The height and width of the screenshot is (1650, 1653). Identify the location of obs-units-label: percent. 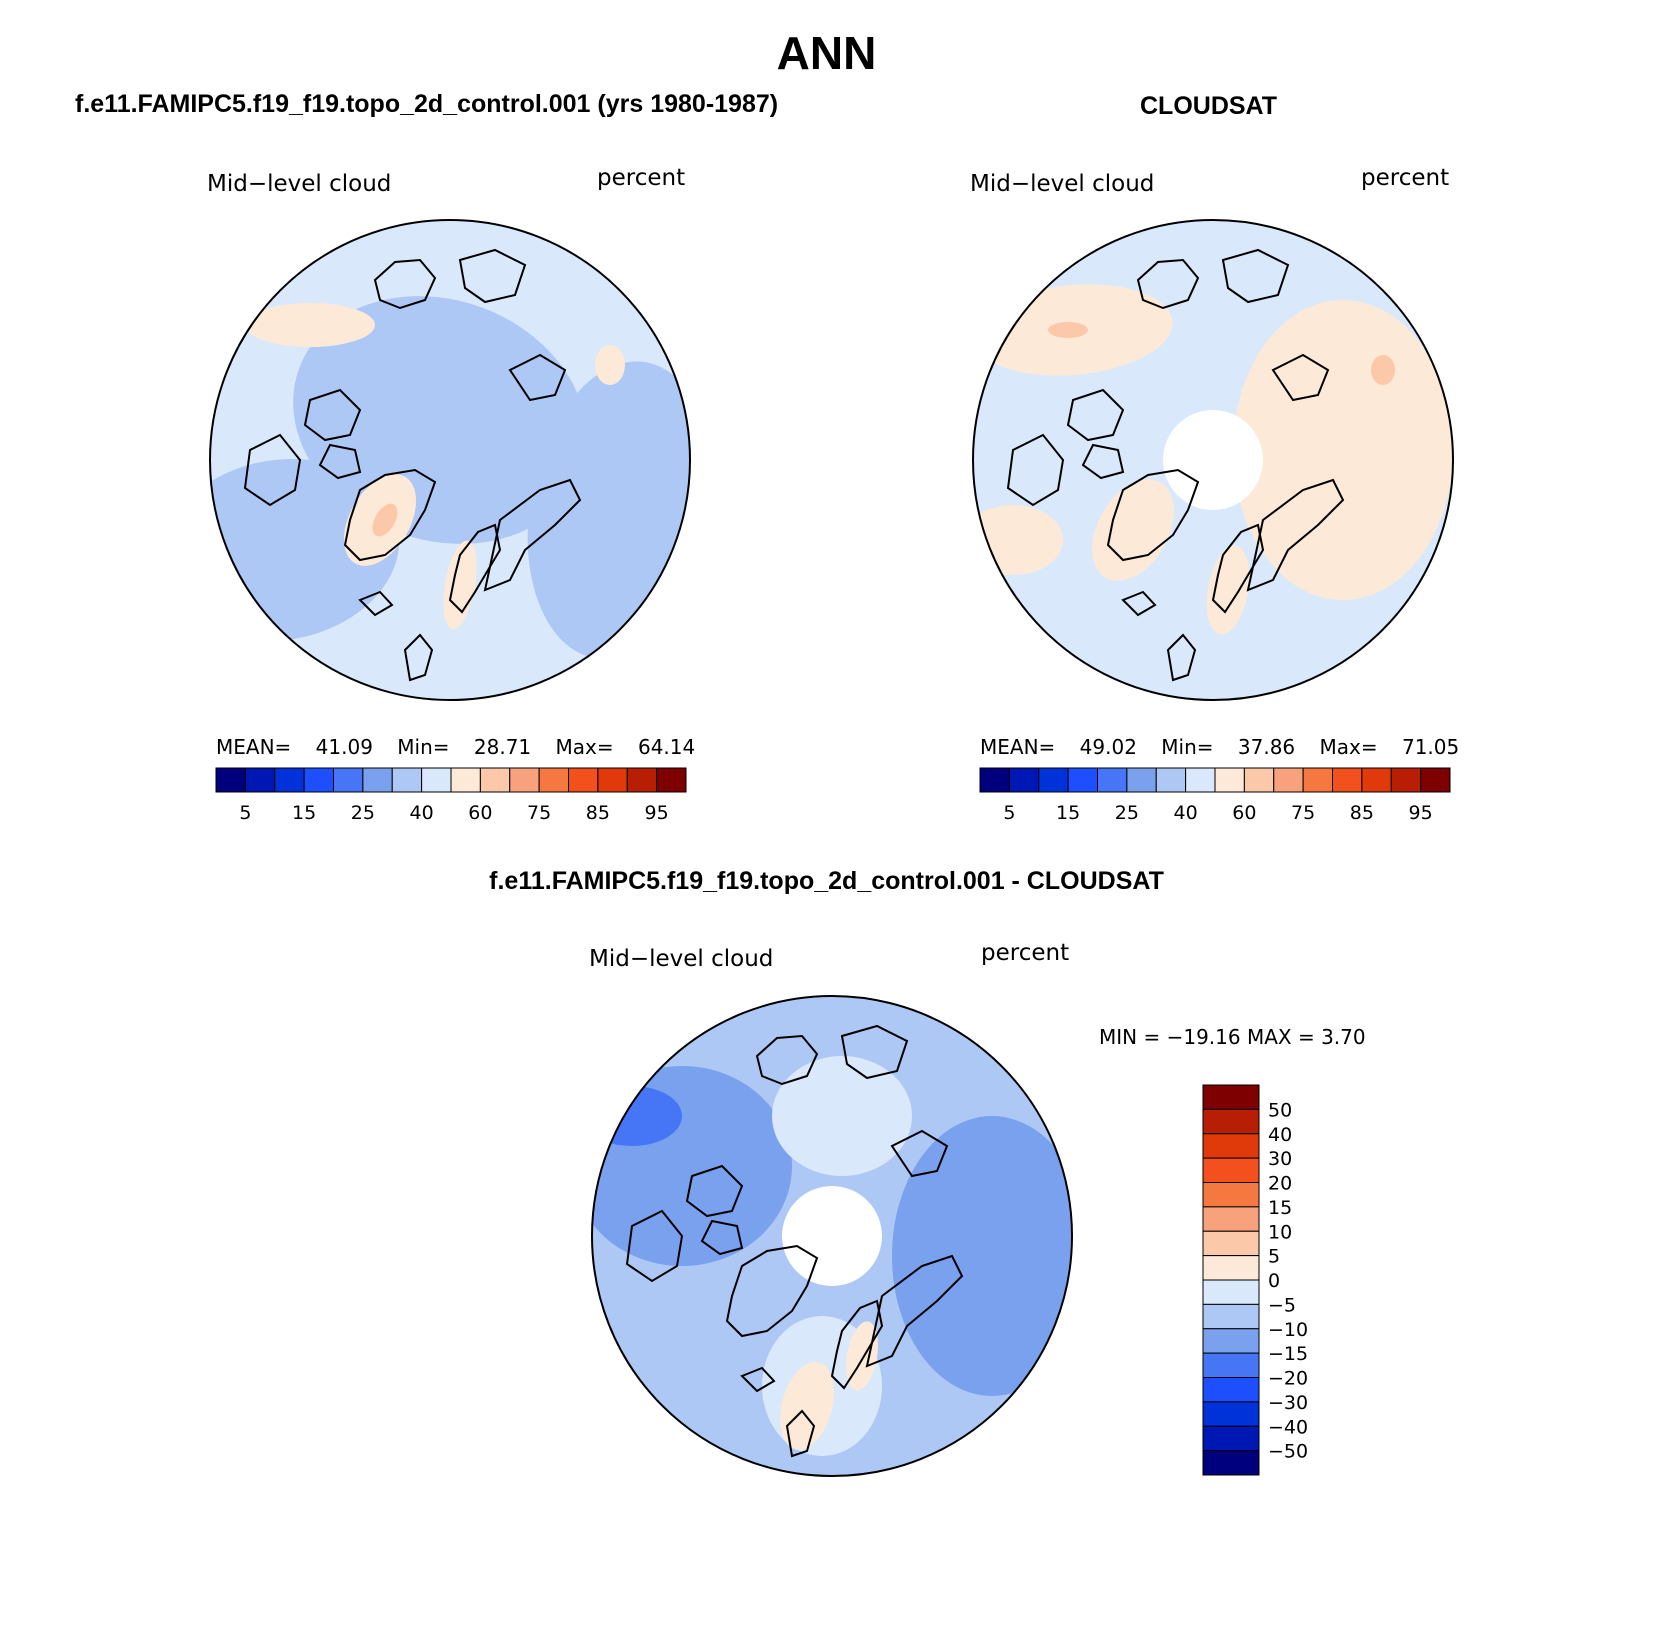
(1405, 178).